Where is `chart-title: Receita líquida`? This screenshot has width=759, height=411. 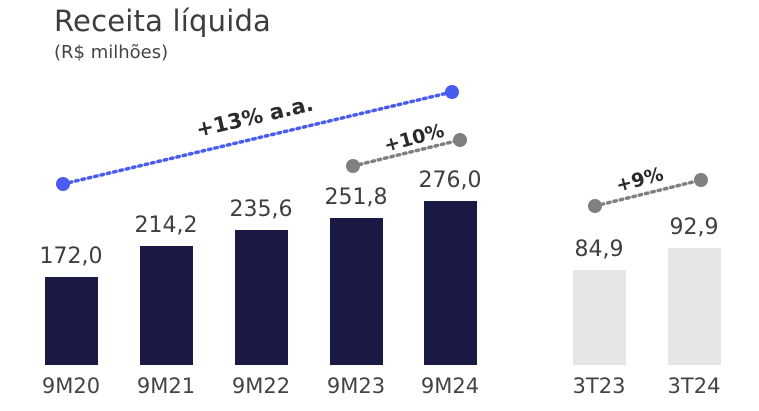
chart-title: Receita líquida is located at coordinates (163, 21).